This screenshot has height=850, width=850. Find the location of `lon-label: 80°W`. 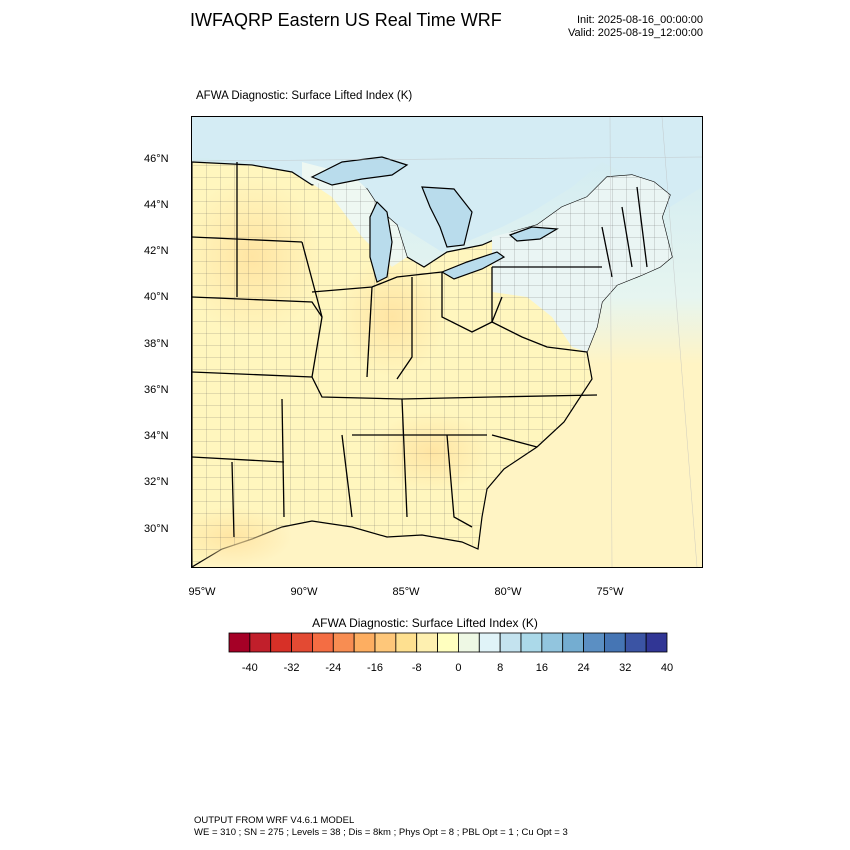

lon-label: 80°W is located at coordinates (508, 592).